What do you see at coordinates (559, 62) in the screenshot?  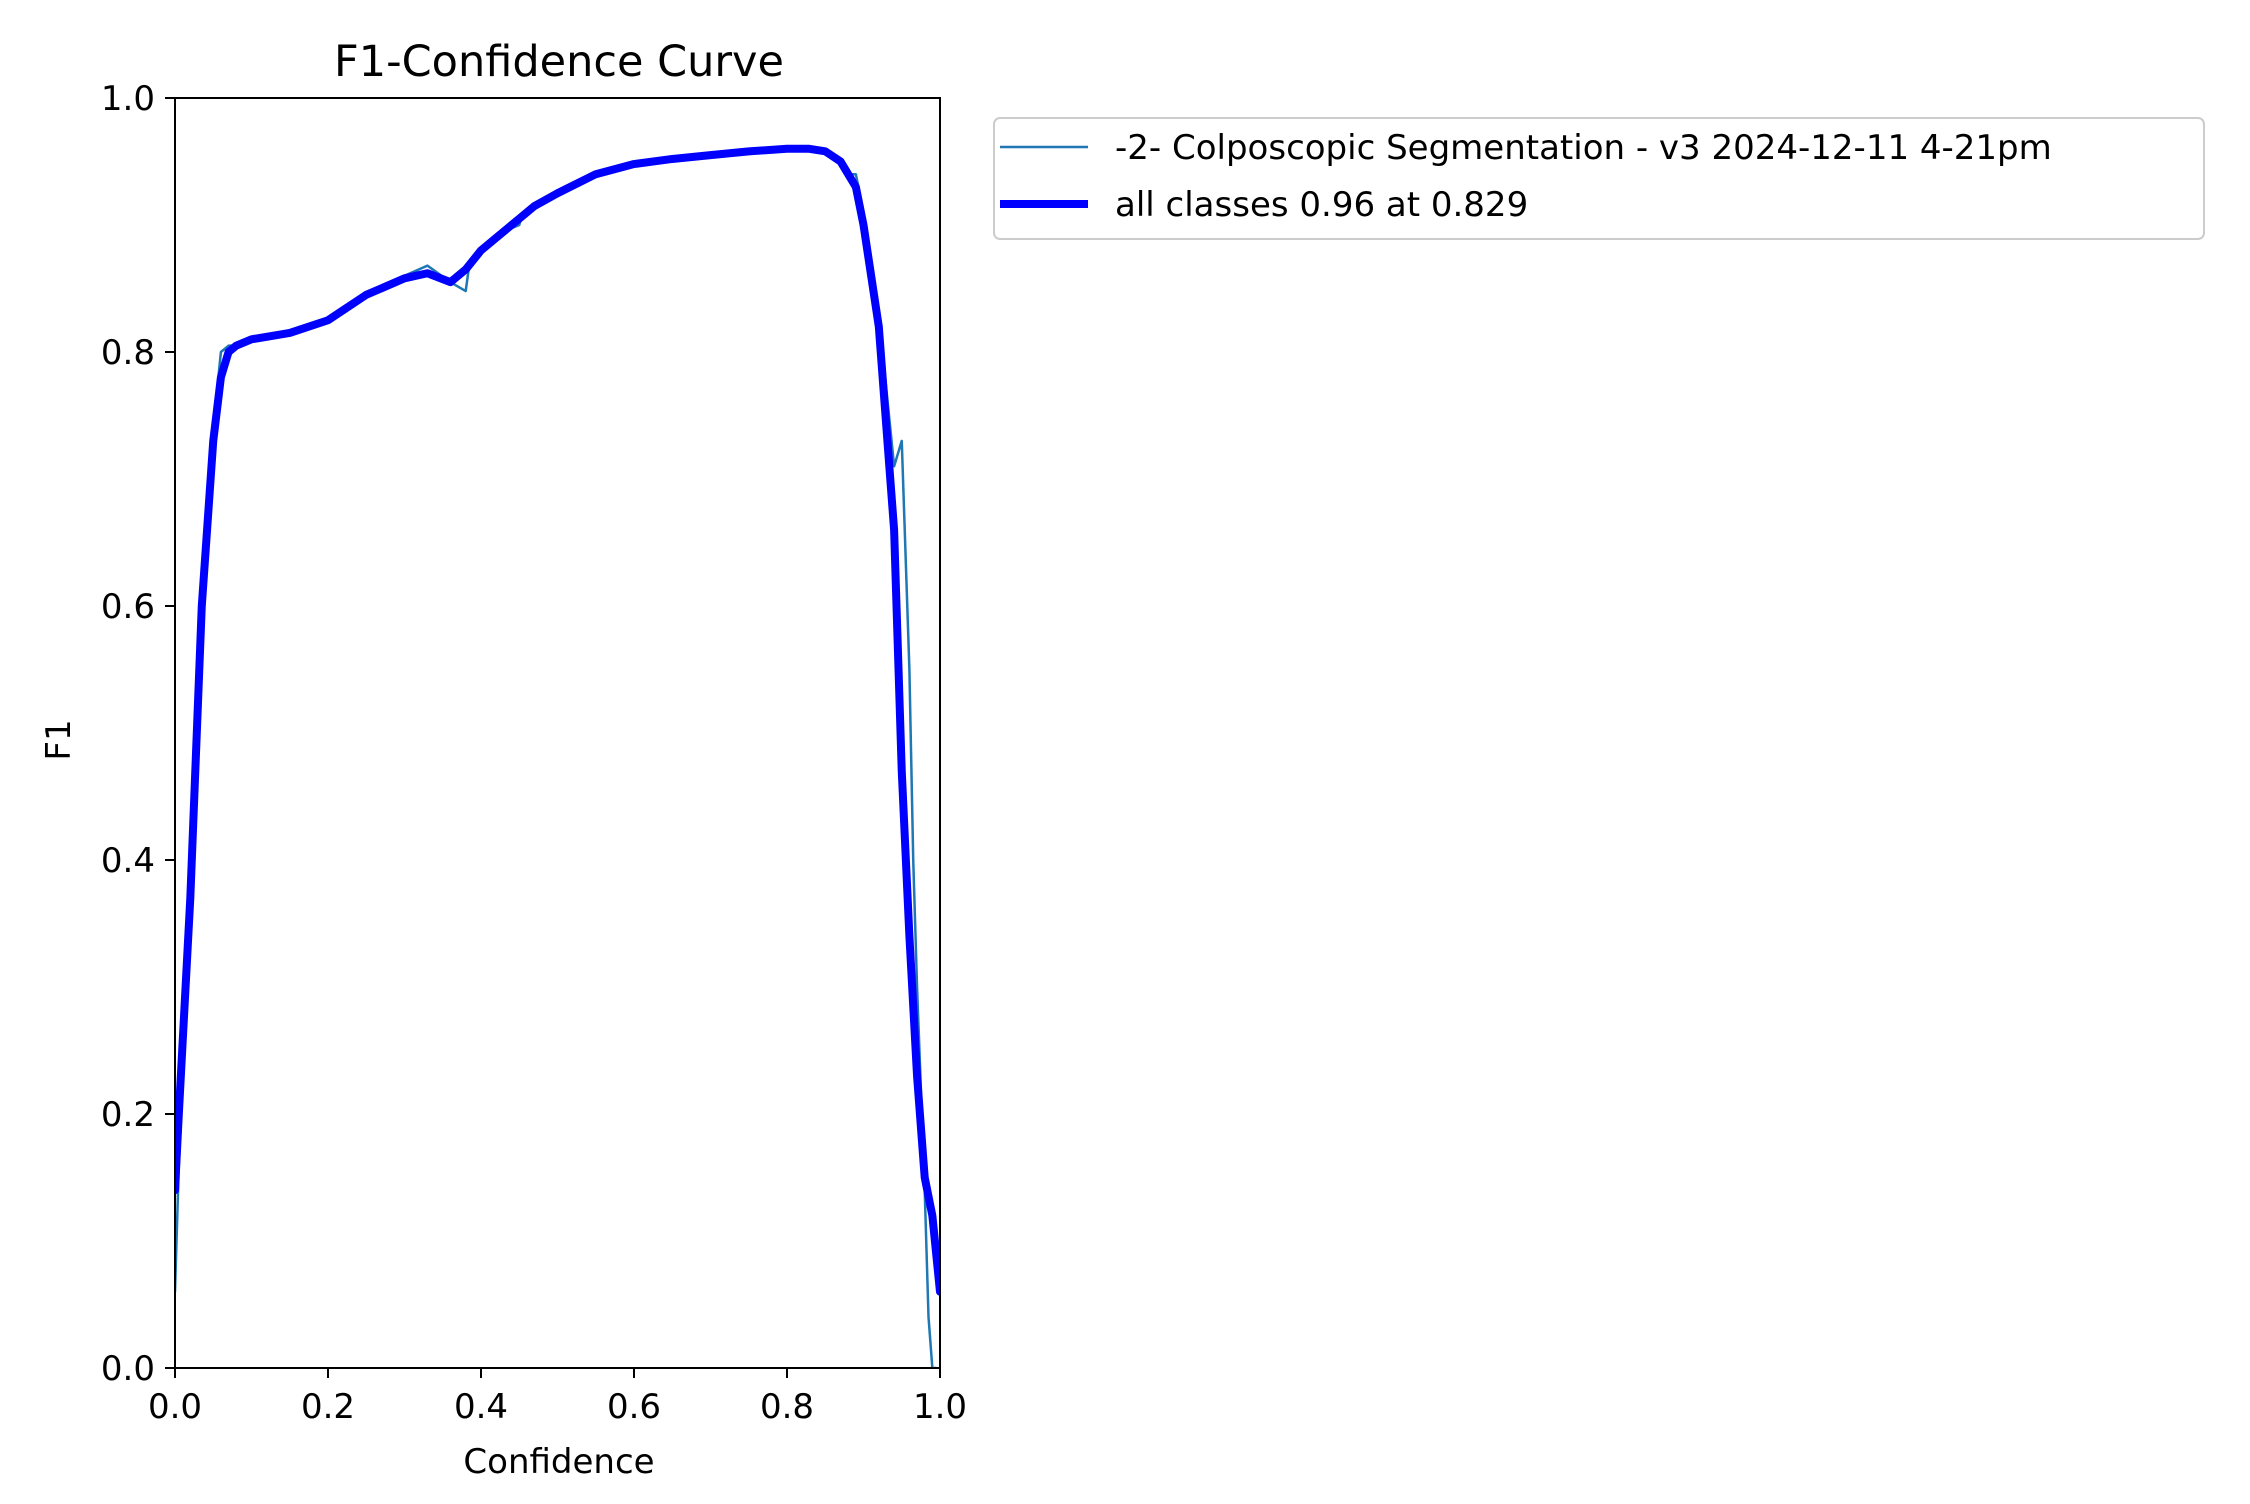 I see `chart-title: F1-Confidence Curve` at bounding box center [559, 62].